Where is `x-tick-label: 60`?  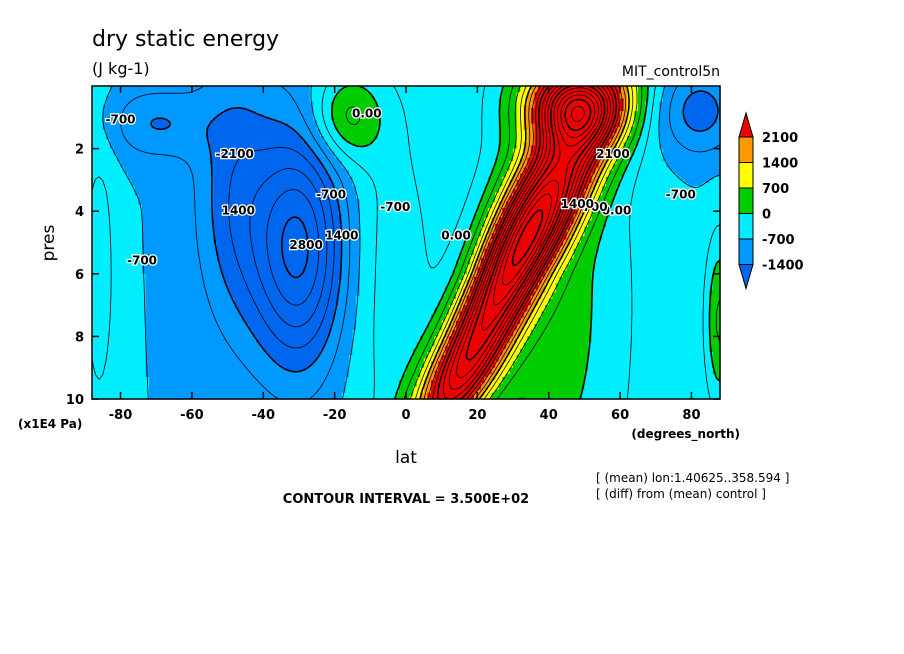 x-tick-label: 60 is located at coordinates (620, 415).